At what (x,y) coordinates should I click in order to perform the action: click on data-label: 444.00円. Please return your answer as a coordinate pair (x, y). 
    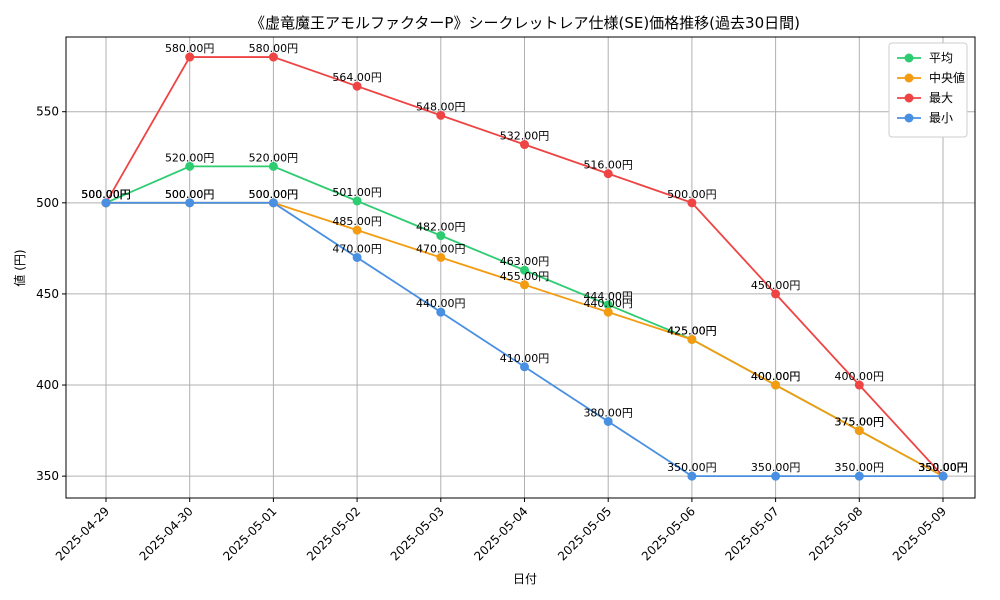
    Looking at the image, I should click on (608, 296).